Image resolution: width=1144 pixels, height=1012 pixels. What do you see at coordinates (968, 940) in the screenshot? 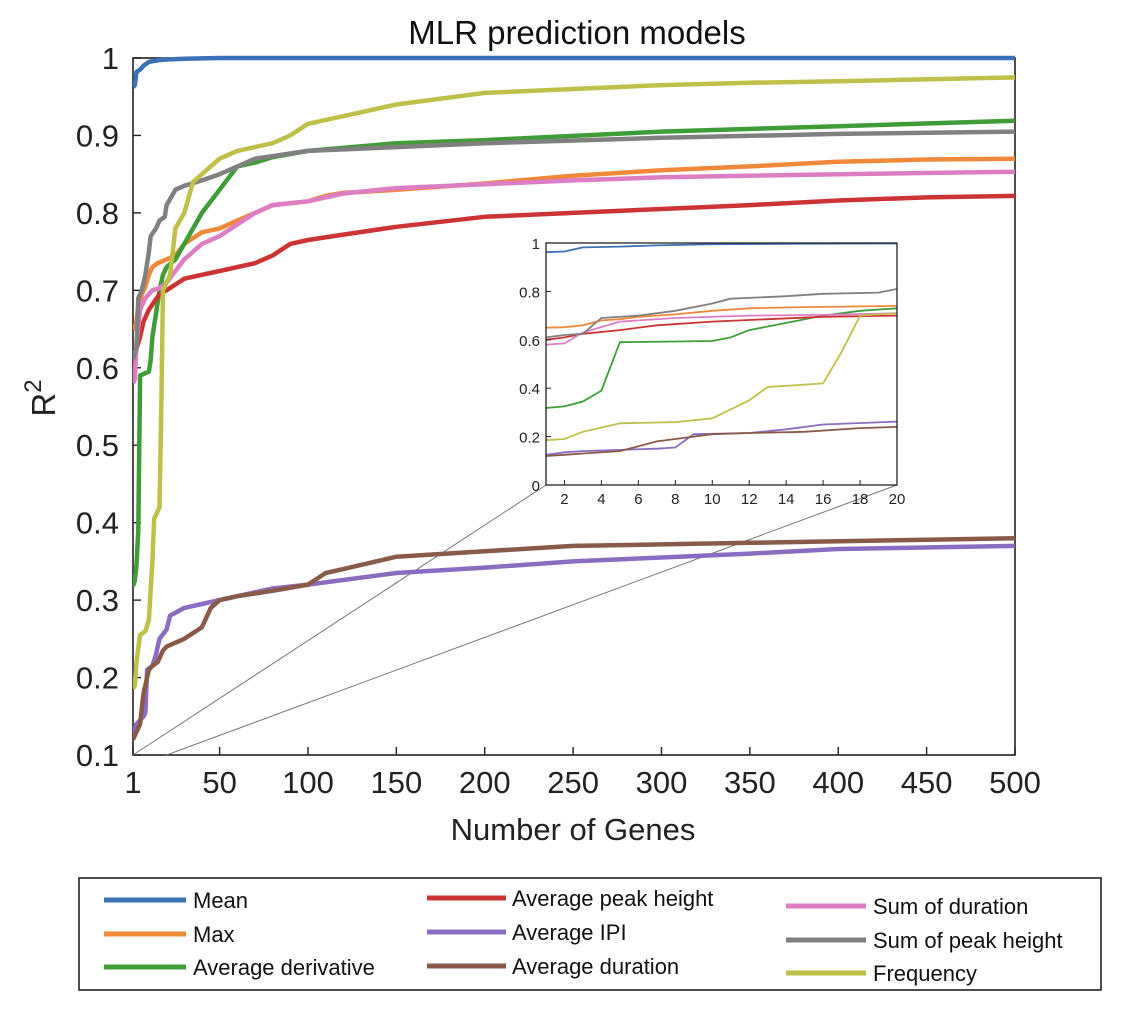
I see `legend-label: Sum of peak height` at bounding box center [968, 940].